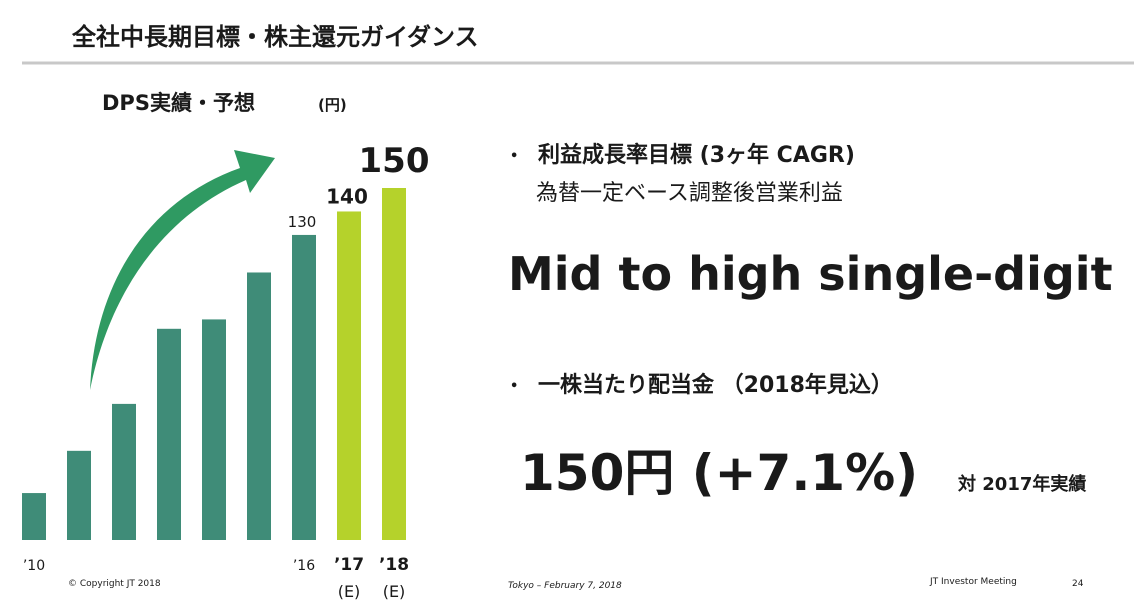 The image size is (1148, 611). I want to click on headline: Mid to high single-digit, so click(810, 274).